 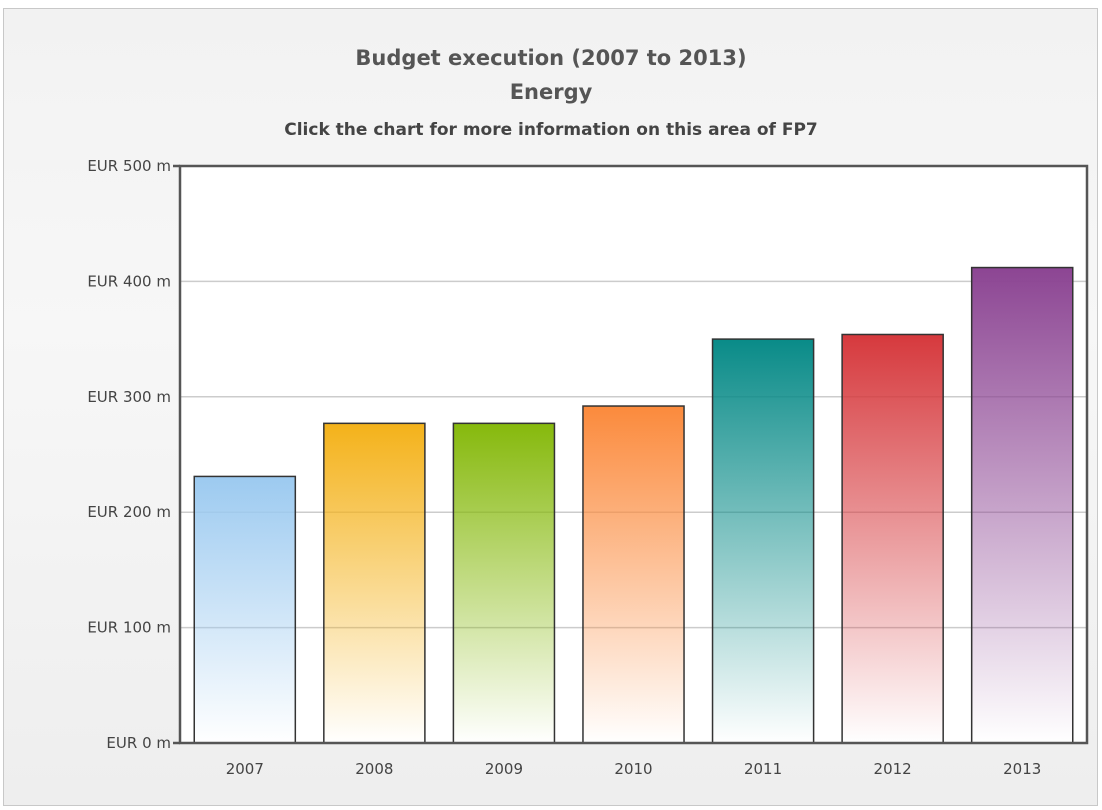 I want to click on y-tick-label: EUR 400 m, so click(x=129, y=281).